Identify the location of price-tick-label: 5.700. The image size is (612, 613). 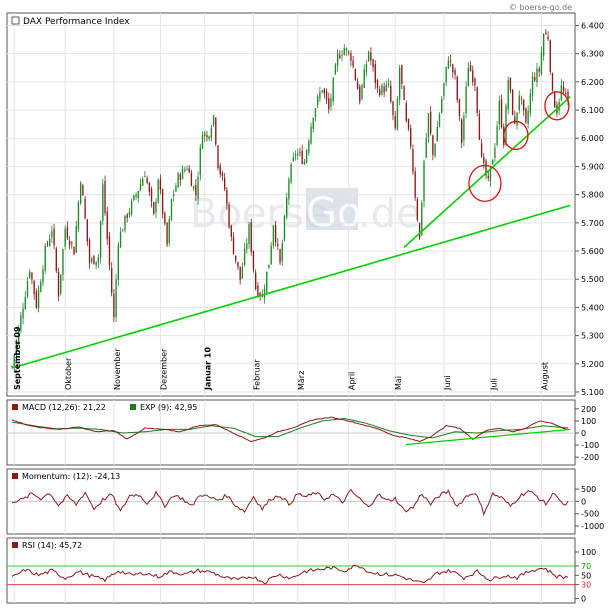
(592, 223).